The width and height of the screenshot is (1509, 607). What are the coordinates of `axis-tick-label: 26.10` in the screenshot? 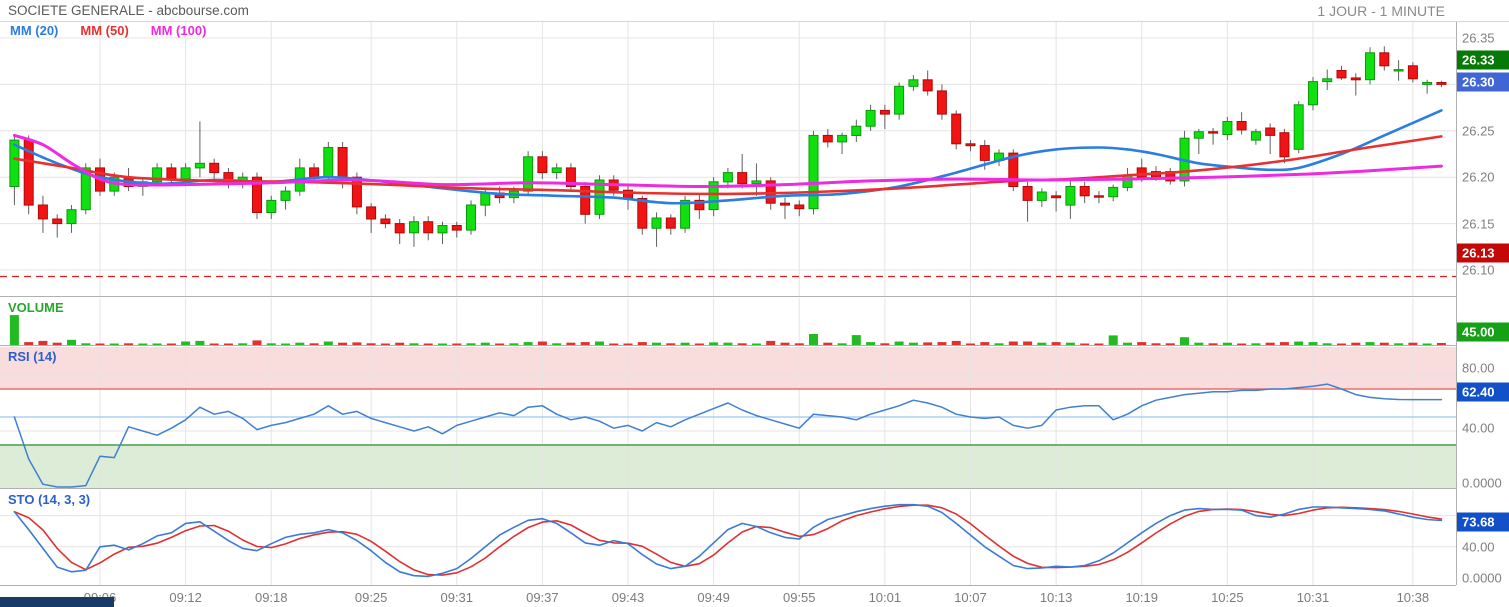 It's located at (1478, 270).